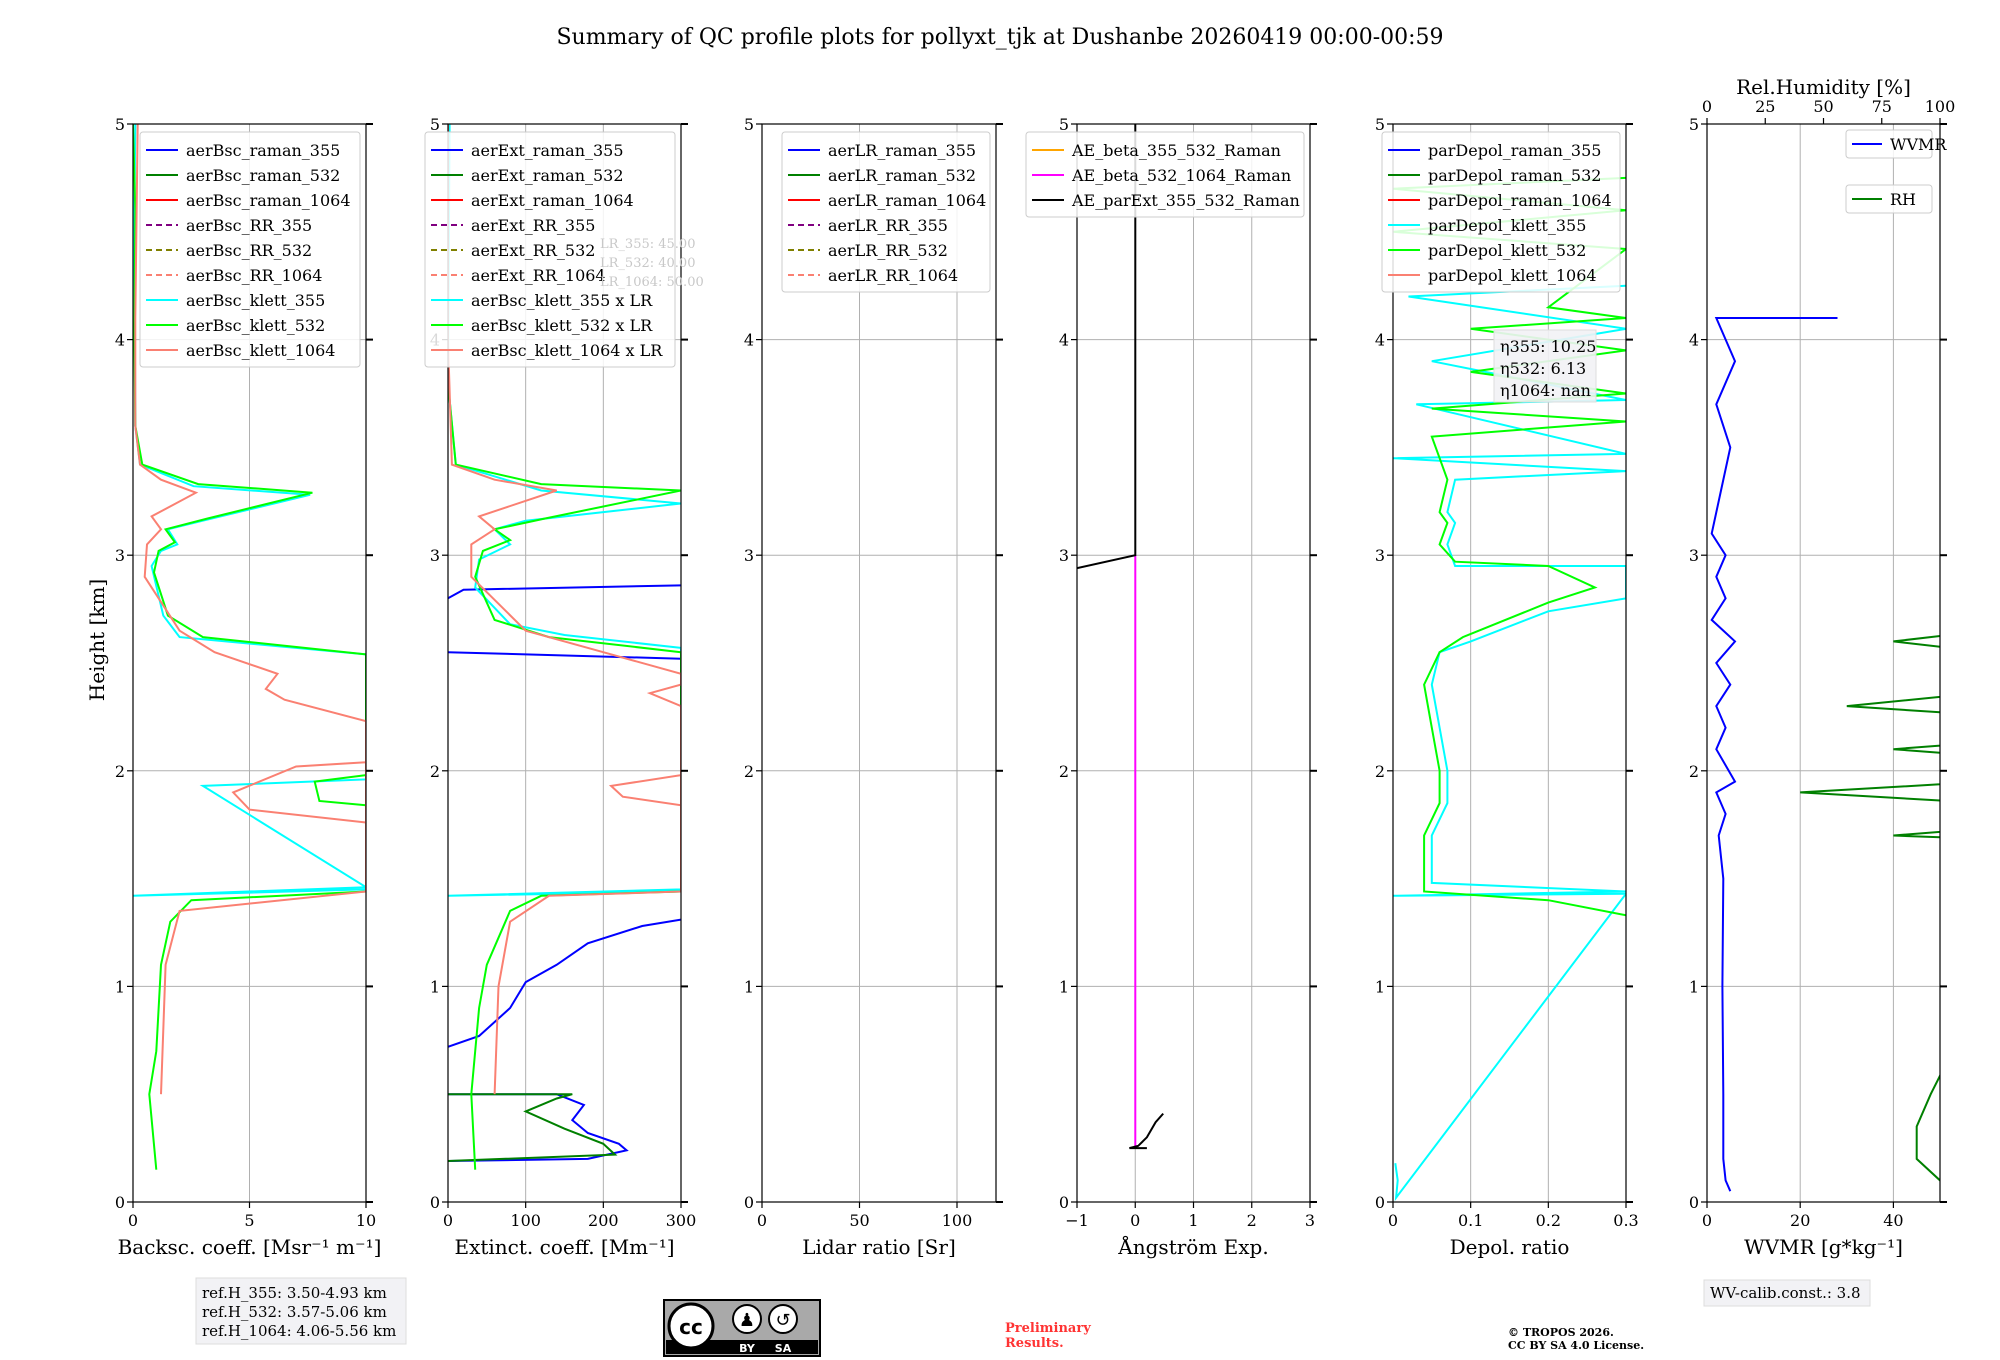 The width and height of the screenshot is (2000, 1360). Describe the element at coordinates (1707, 106) in the screenshot. I see `top-x-tick-label: 0` at that location.